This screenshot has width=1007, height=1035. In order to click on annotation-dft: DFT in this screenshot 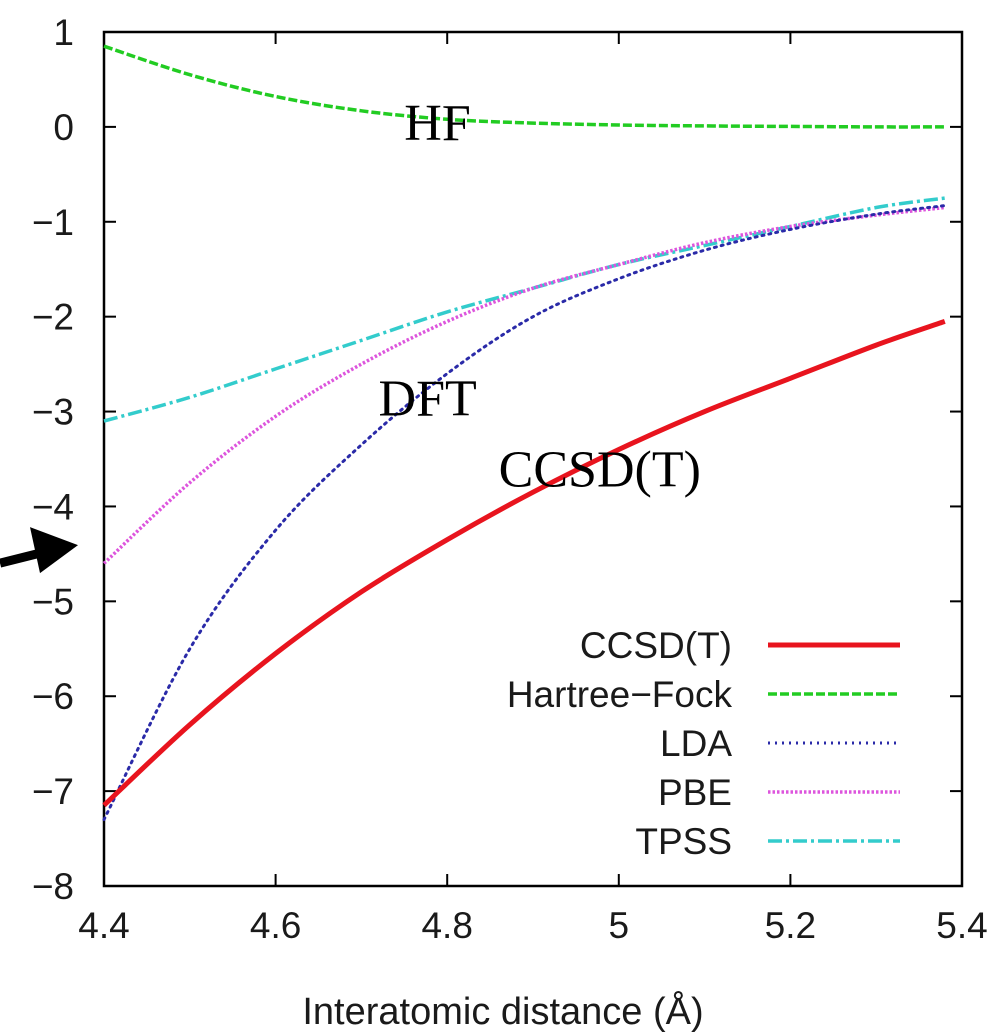, I will do `click(428, 398)`.